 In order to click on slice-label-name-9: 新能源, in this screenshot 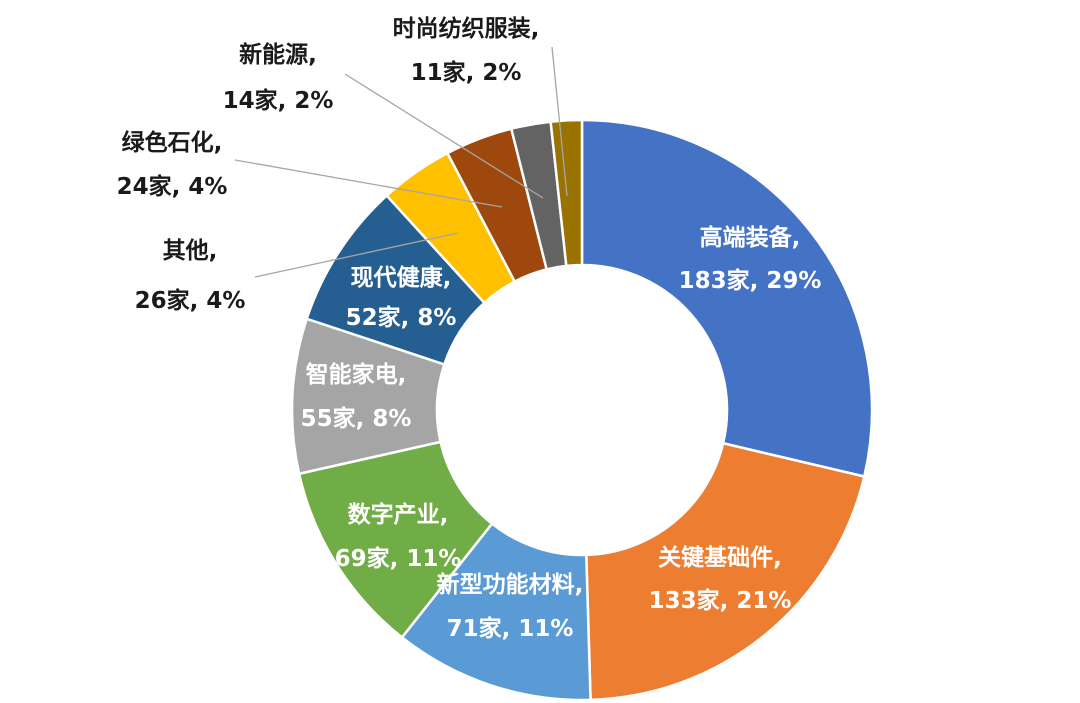, I will do `click(278, 54)`.